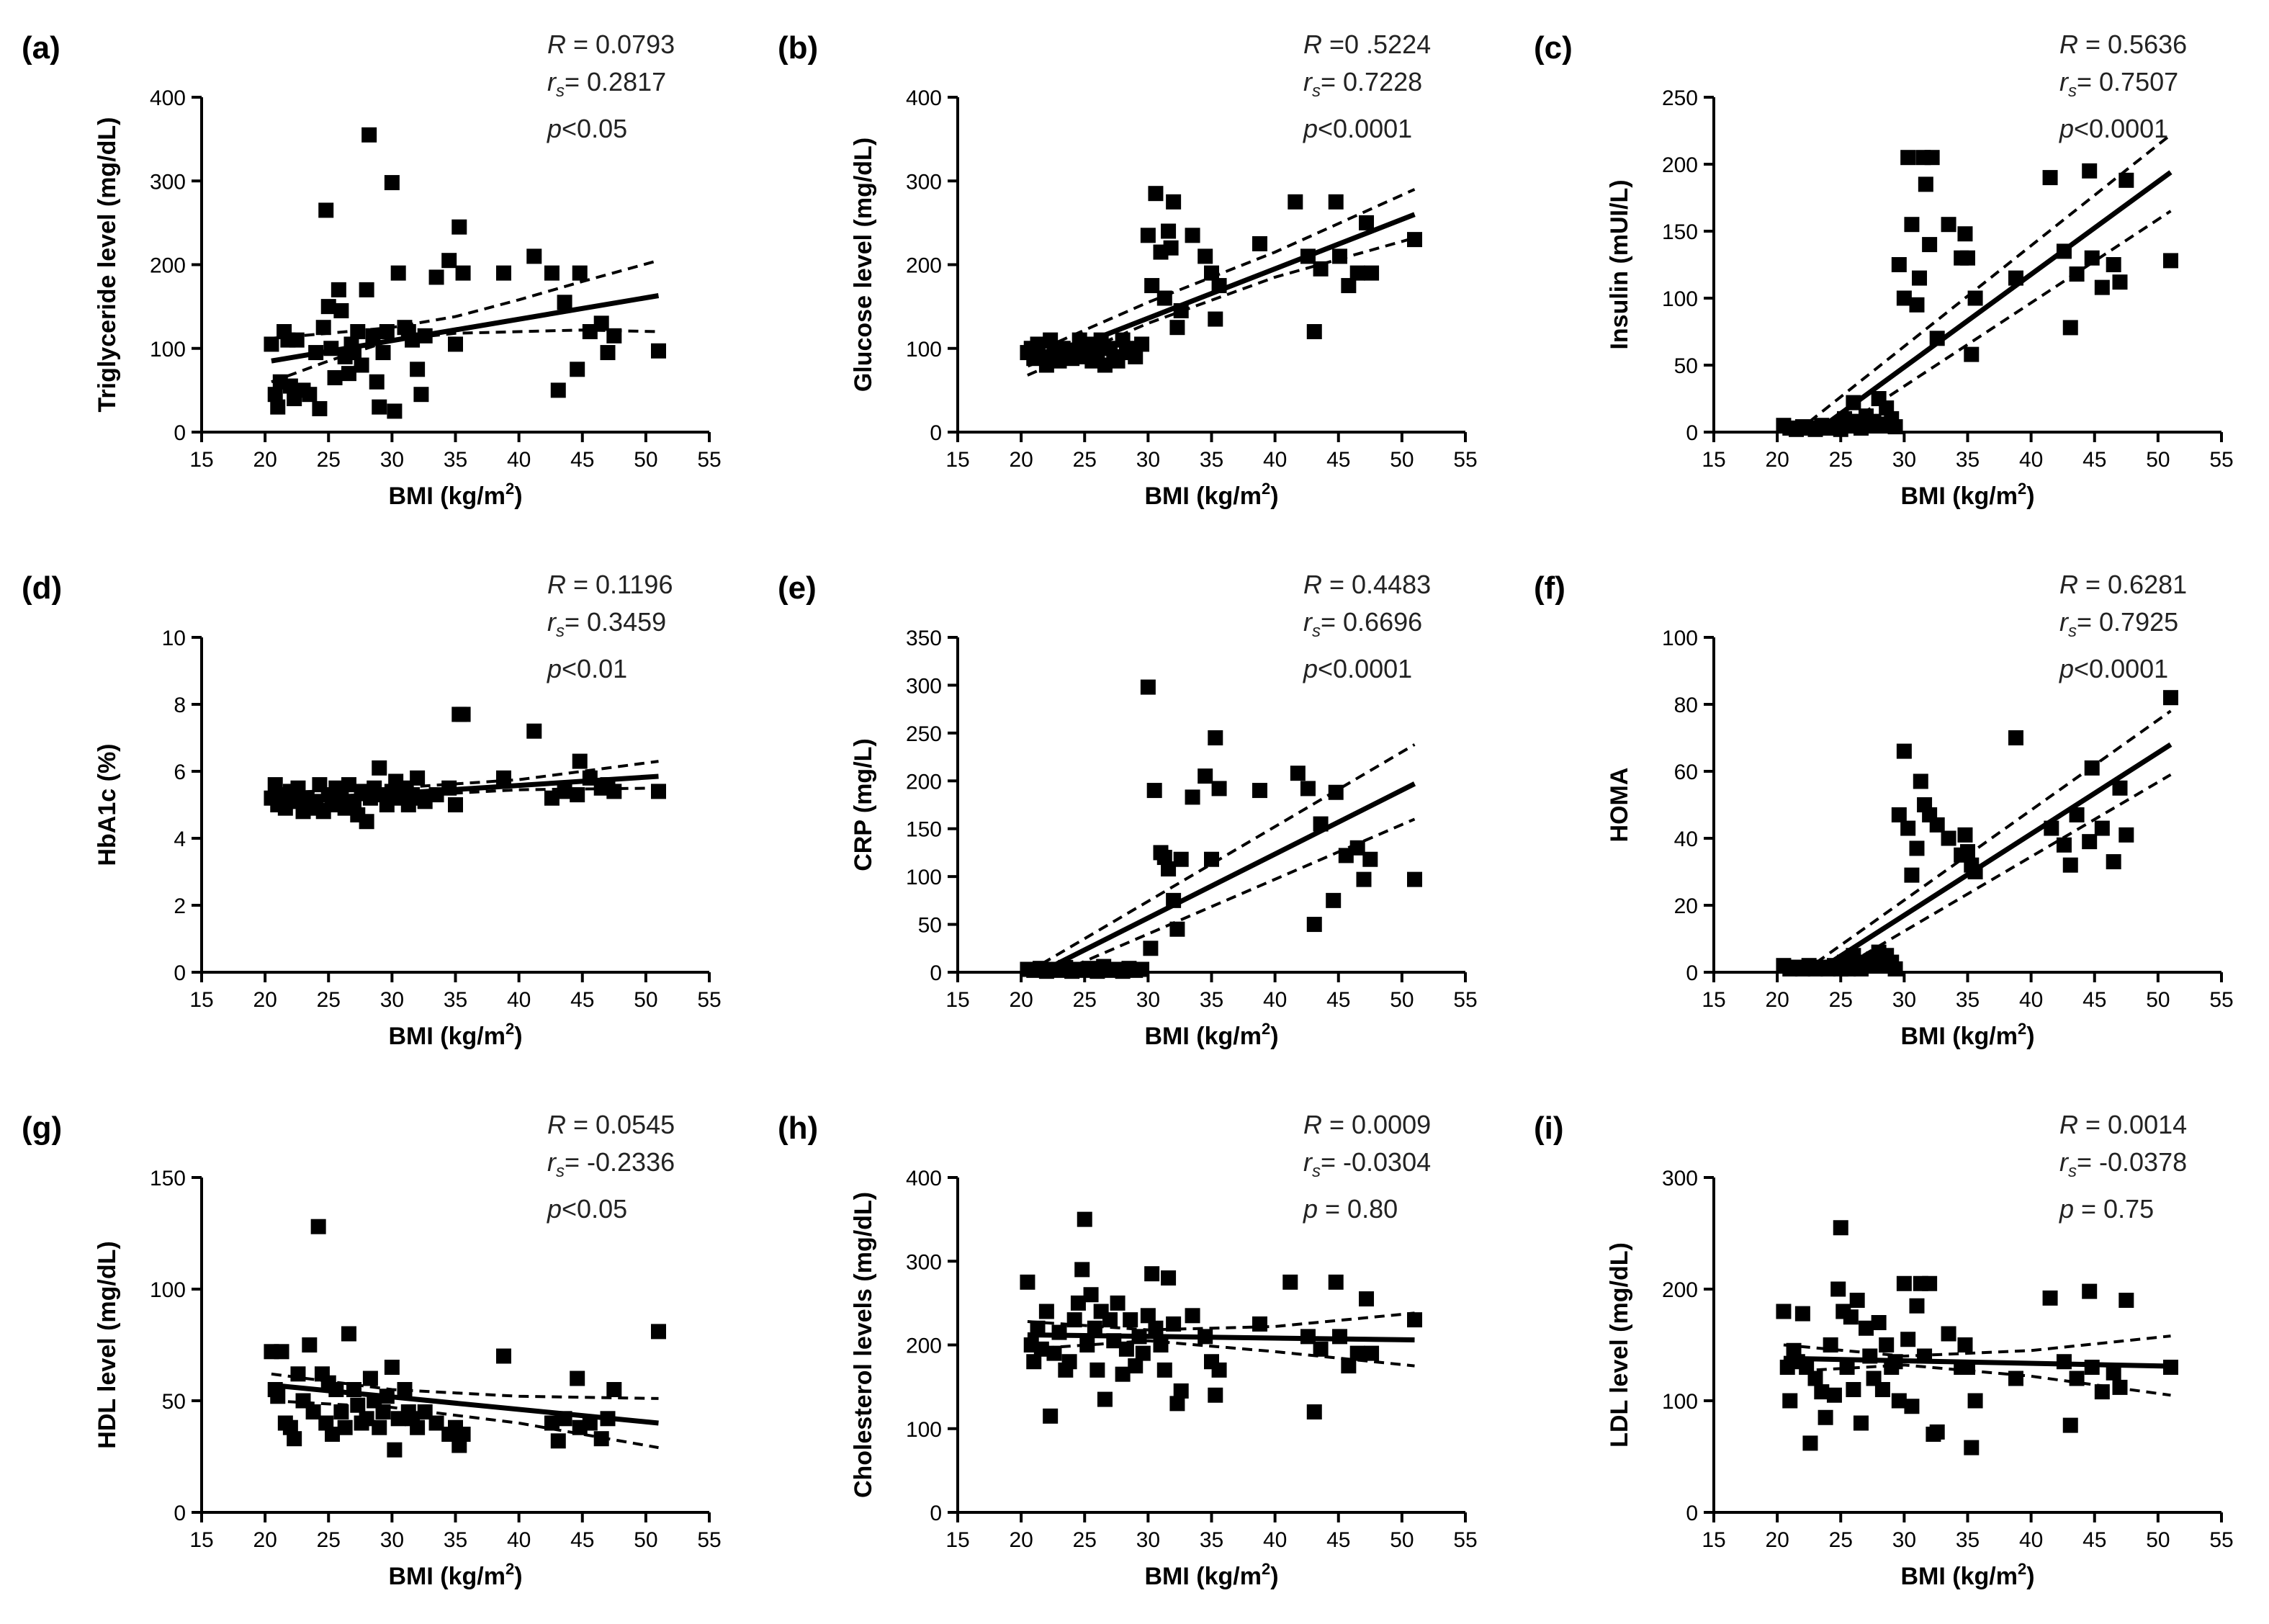  I want to click on stat-p-line: p<0.01, so click(610, 669).